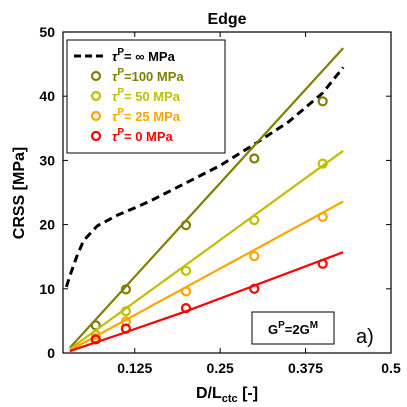 The image size is (407, 407). I want to click on legend-label-2: τP= 50 MPa, so click(146, 95).